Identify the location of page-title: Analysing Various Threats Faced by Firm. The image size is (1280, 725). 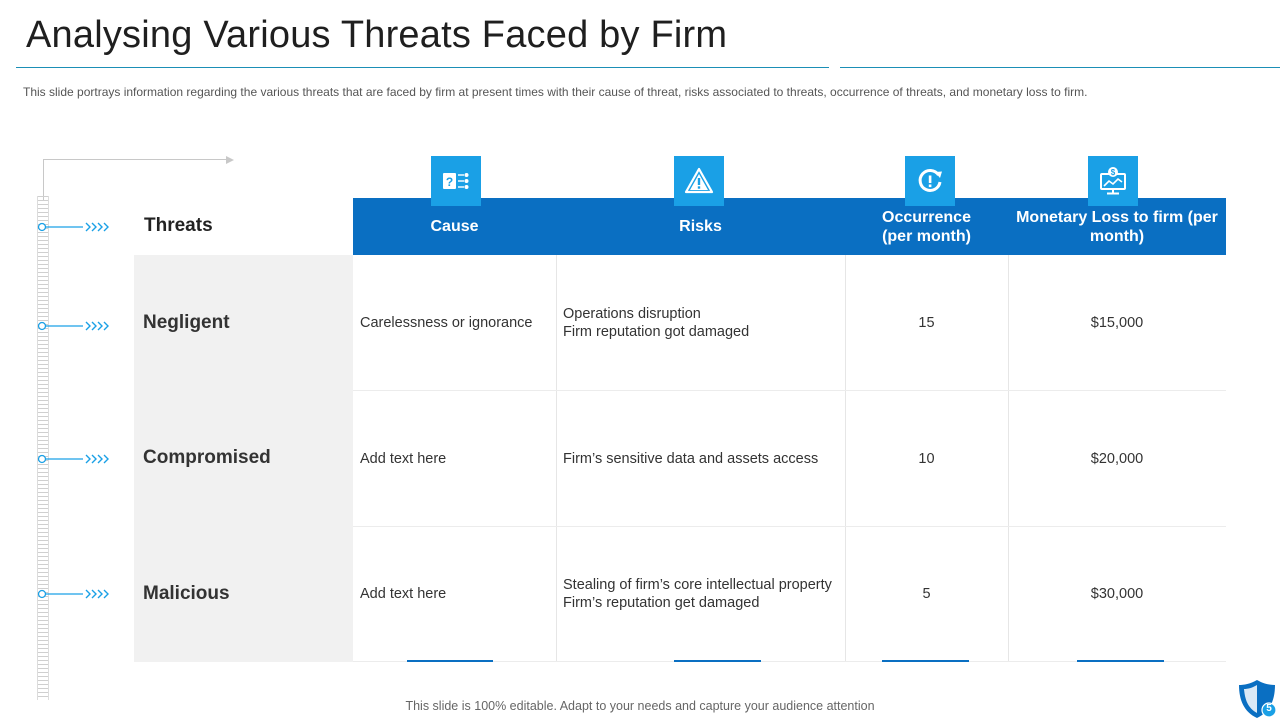
(377, 35).